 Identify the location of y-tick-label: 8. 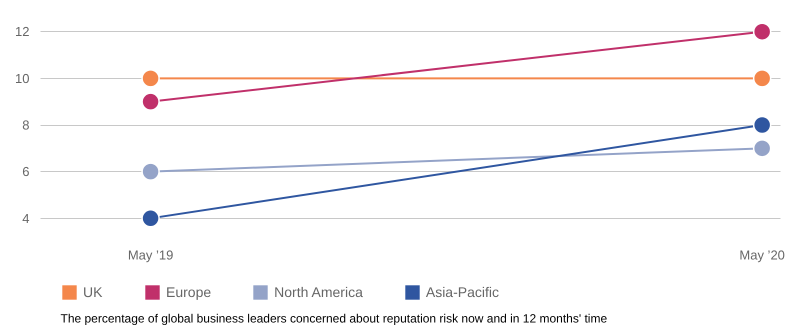
(26, 125).